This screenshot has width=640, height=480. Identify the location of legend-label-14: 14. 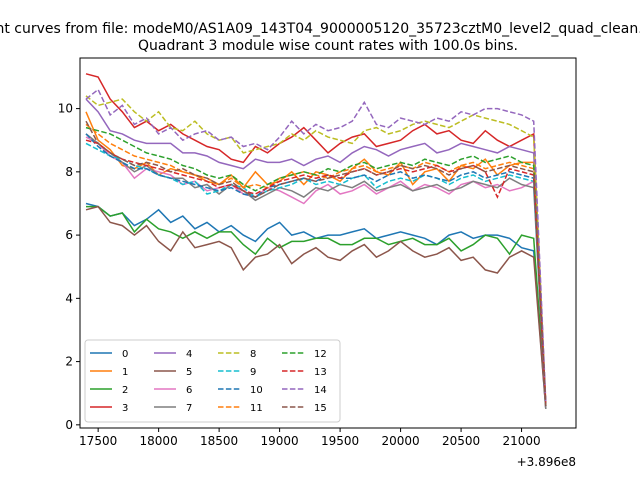
(320, 390).